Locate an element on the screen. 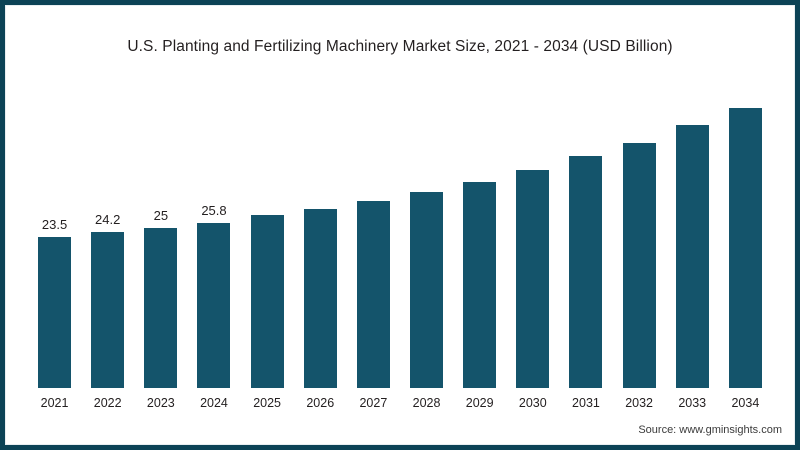 This screenshot has width=800, height=450. x-tick-2034: 2034 is located at coordinates (745, 403).